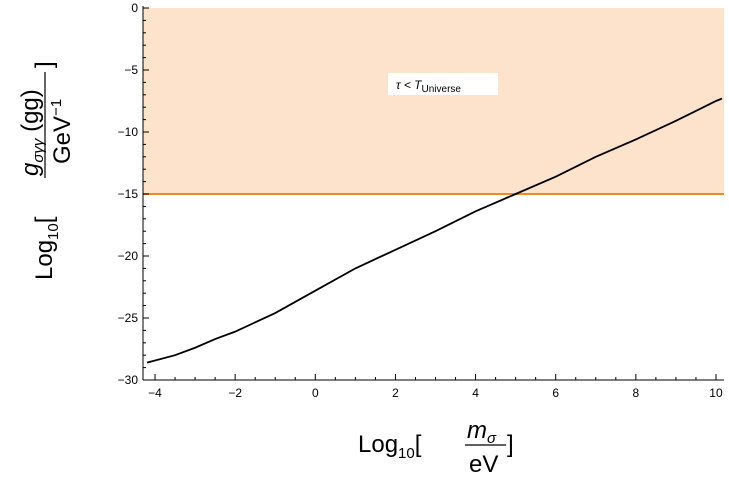 The image size is (729, 481). I want to click on x-tick-label: 10, so click(716, 393).